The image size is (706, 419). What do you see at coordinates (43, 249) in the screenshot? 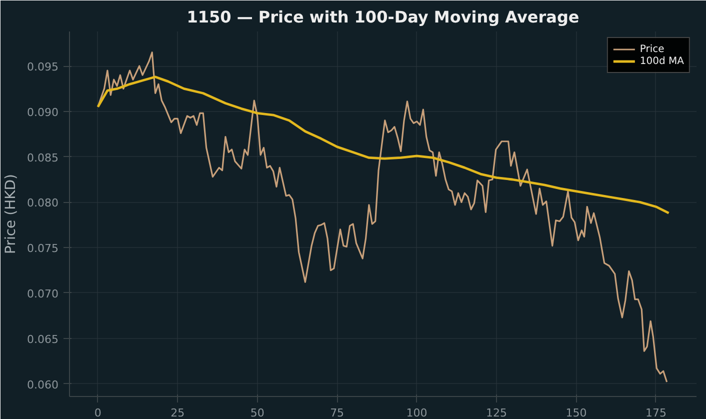
I see `y-tick-label: 0.075` at bounding box center [43, 249].